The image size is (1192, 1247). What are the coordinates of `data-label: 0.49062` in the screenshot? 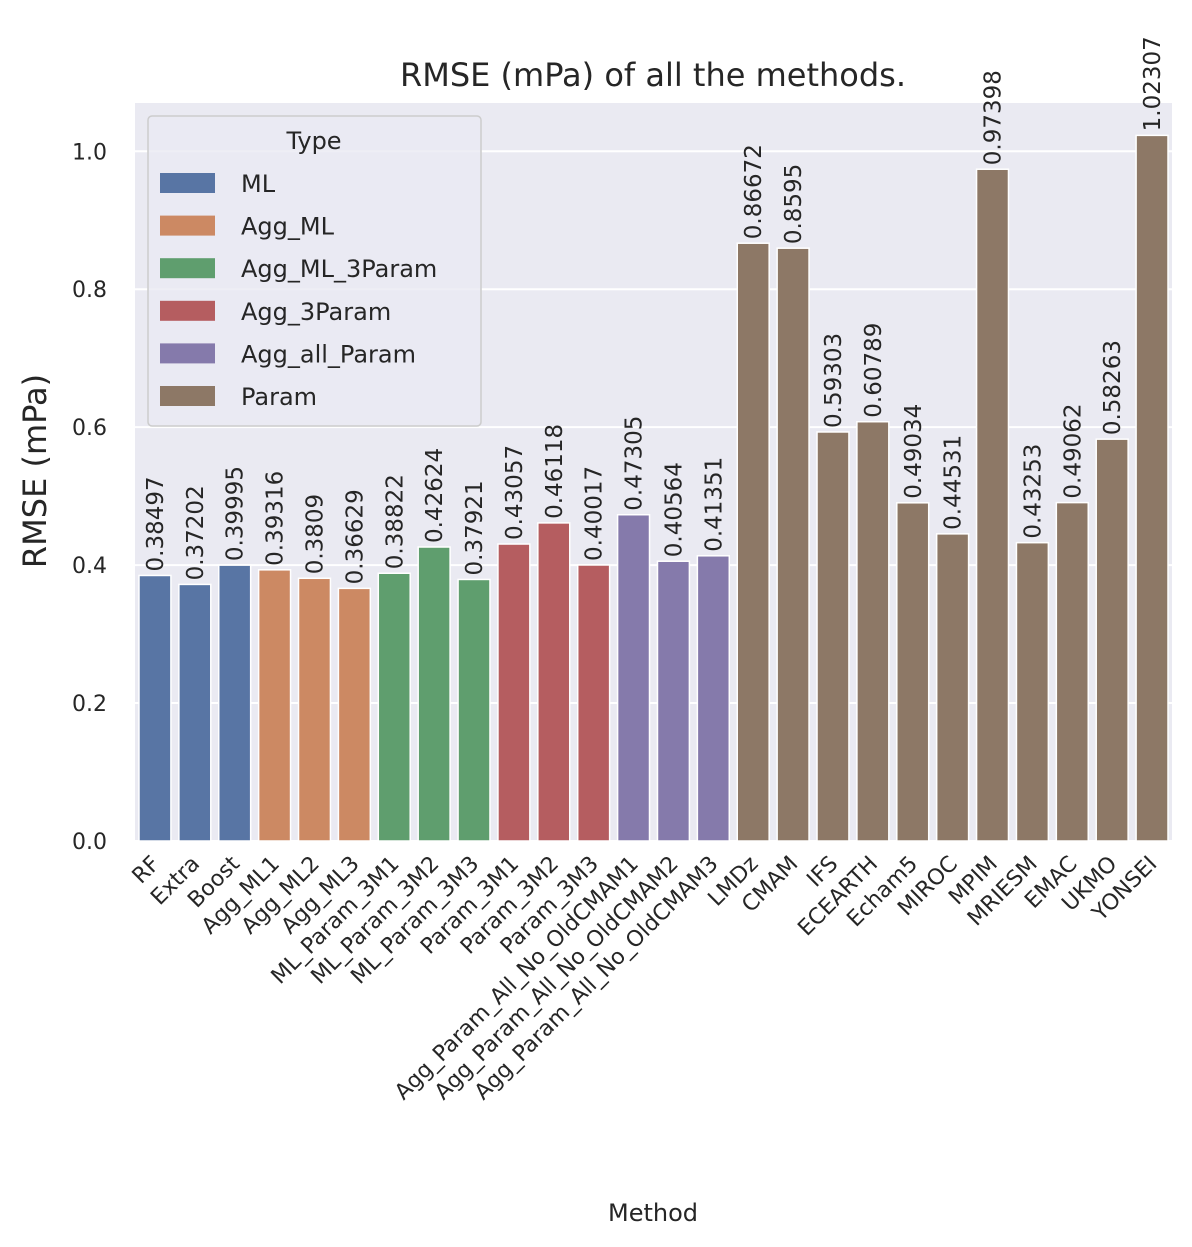 It's located at (1073, 450).